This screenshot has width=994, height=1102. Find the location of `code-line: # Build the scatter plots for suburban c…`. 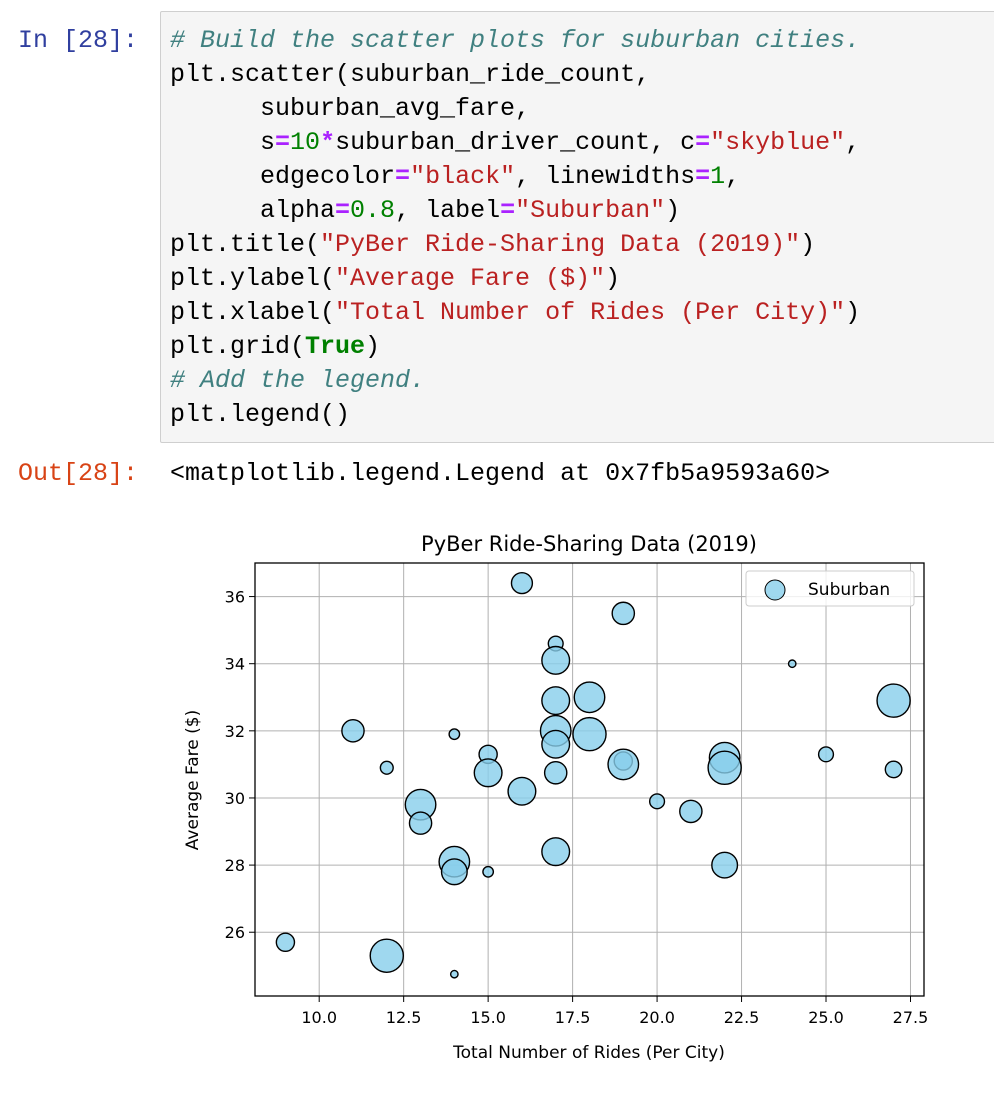

code-line: # Build the scatter plots for suburban c… is located at coordinates (515, 41).